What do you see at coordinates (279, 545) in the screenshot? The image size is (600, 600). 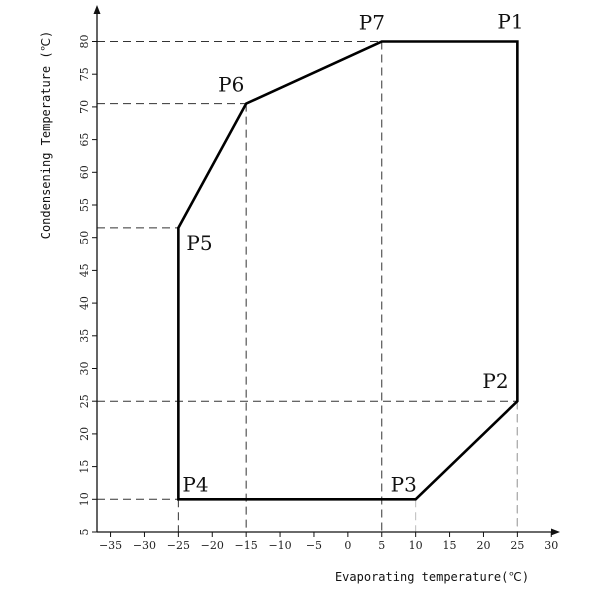 I see `x-tick-label: −10` at bounding box center [279, 545].